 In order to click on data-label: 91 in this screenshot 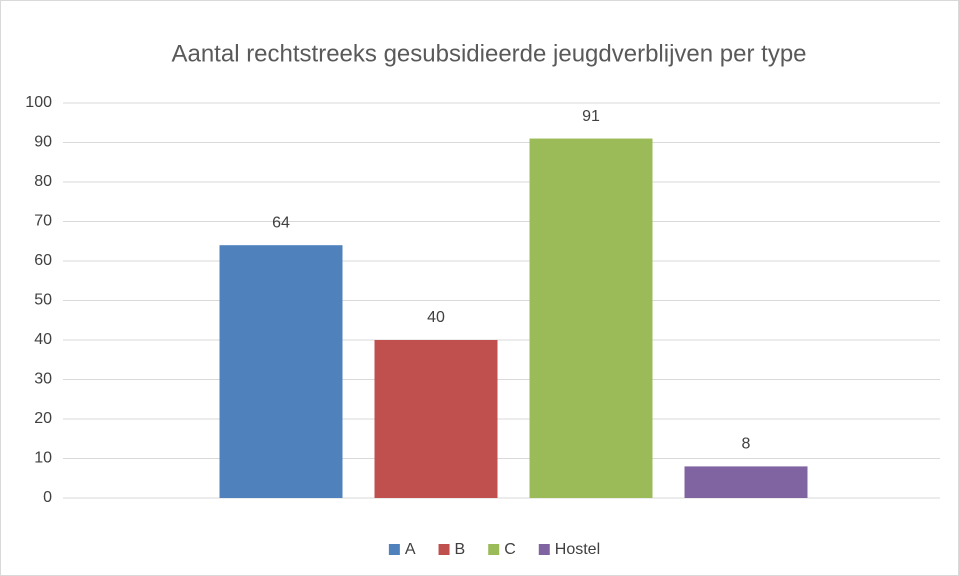, I will do `click(591, 116)`.